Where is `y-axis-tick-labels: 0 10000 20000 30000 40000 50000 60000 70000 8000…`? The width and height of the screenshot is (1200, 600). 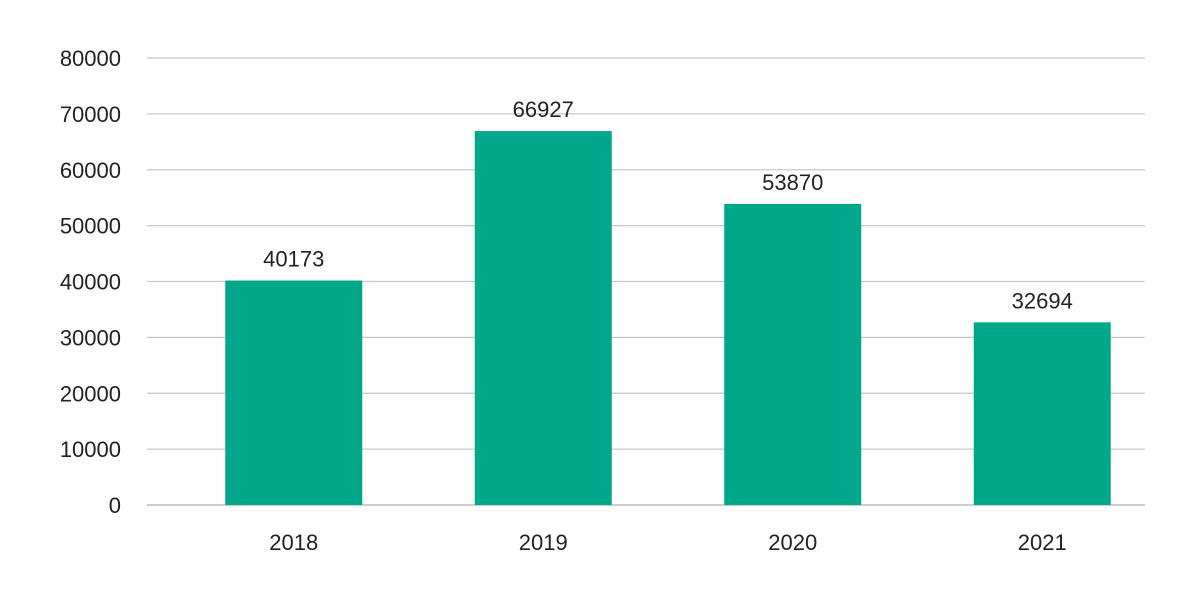 y-axis-tick-labels: 0 10000 20000 30000 40000 50000 60000 70000 8000… is located at coordinates (90, 282).